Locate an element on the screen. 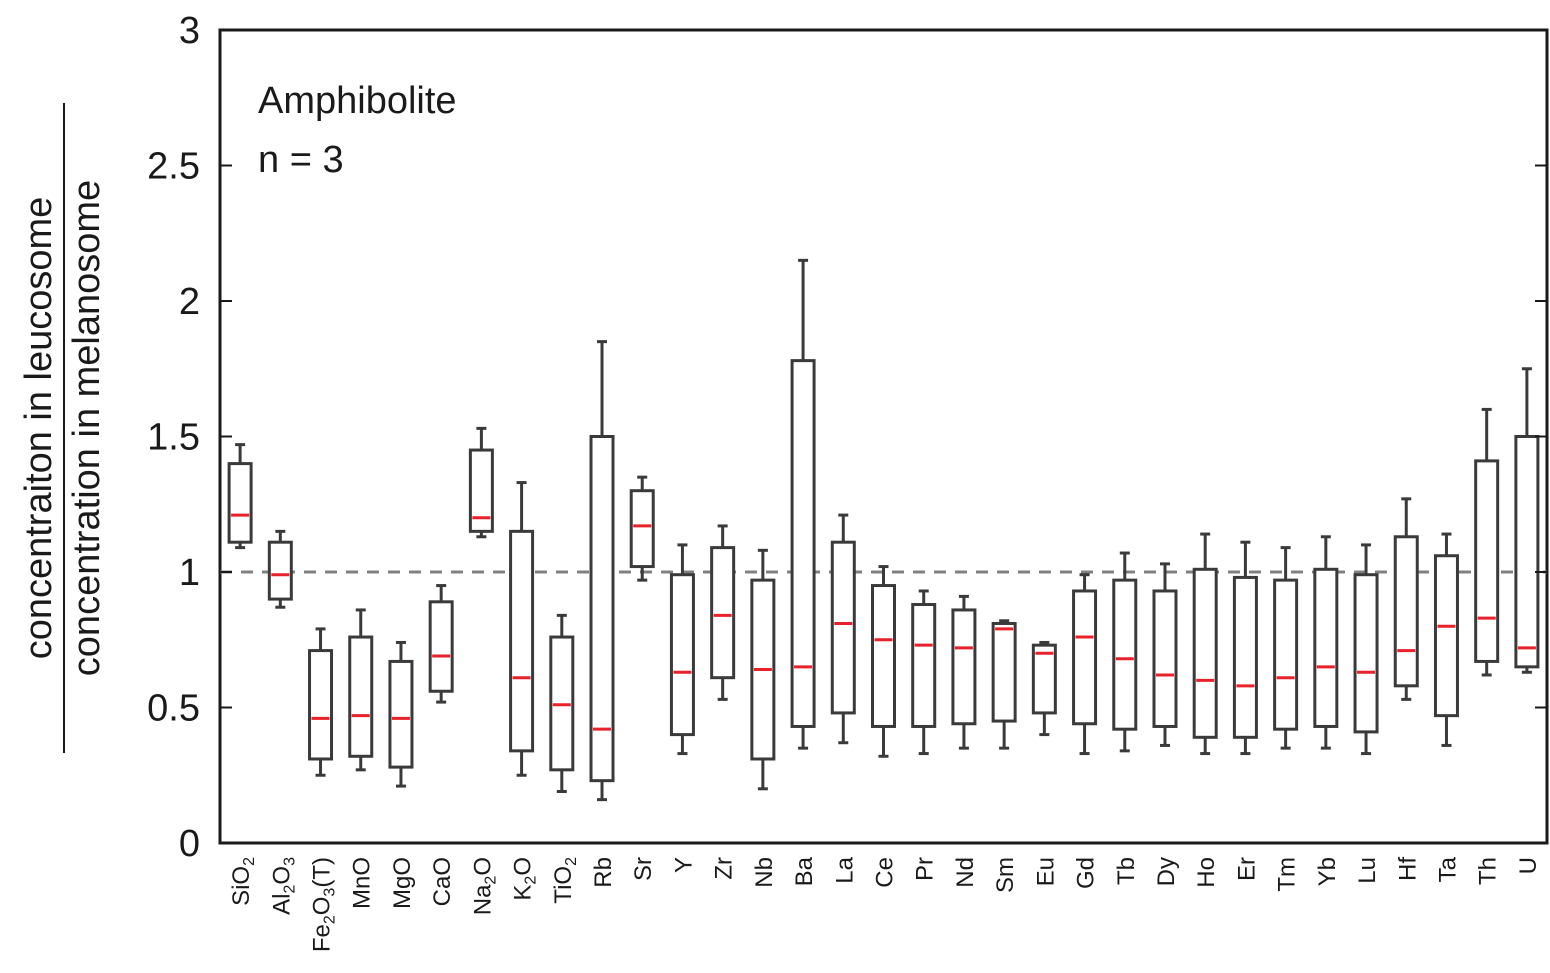 This screenshot has height=973, width=1550. x-tick-label-text: Ho is located at coordinates (1206, 872).